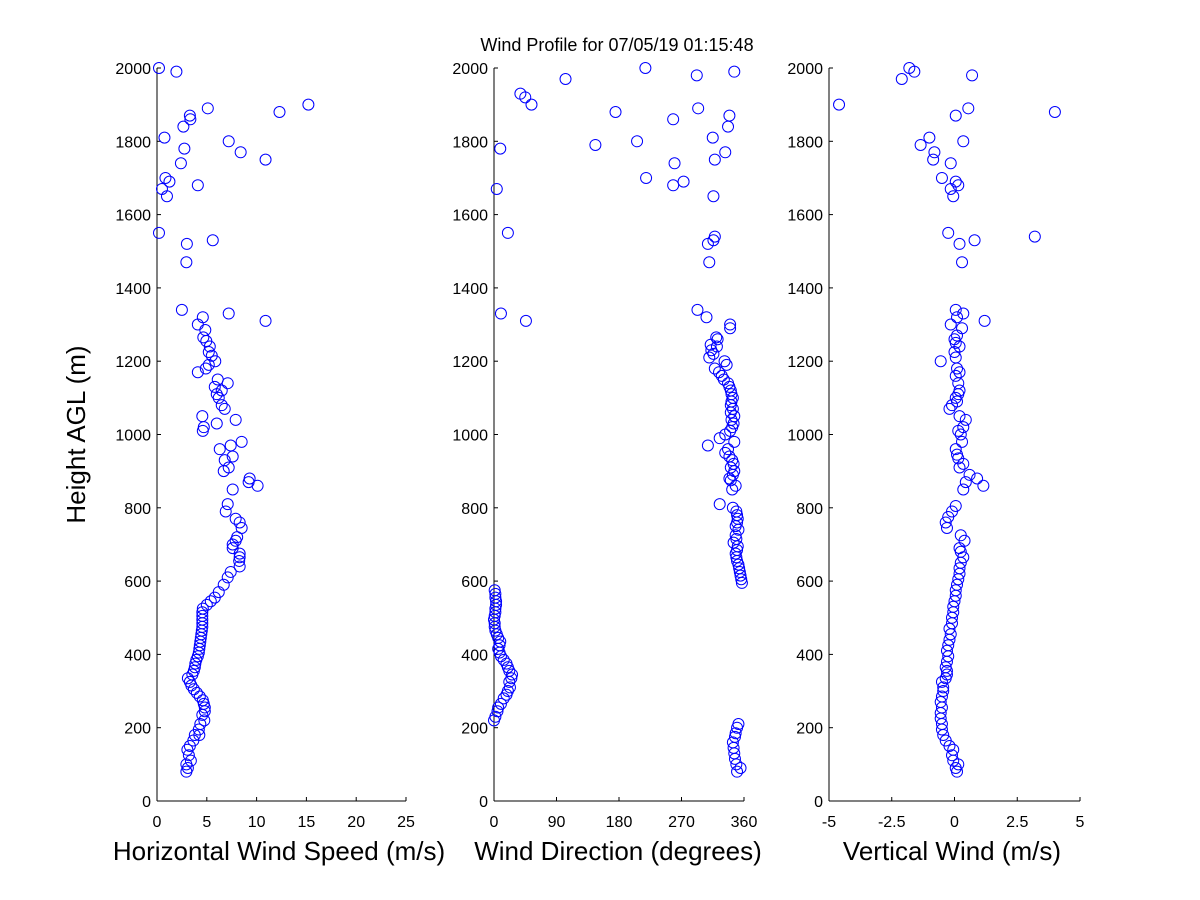 This screenshot has height=900, width=1200. What do you see at coordinates (474, 655) in the screenshot?
I see `direction-y-tick-label: 400` at bounding box center [474, 655].